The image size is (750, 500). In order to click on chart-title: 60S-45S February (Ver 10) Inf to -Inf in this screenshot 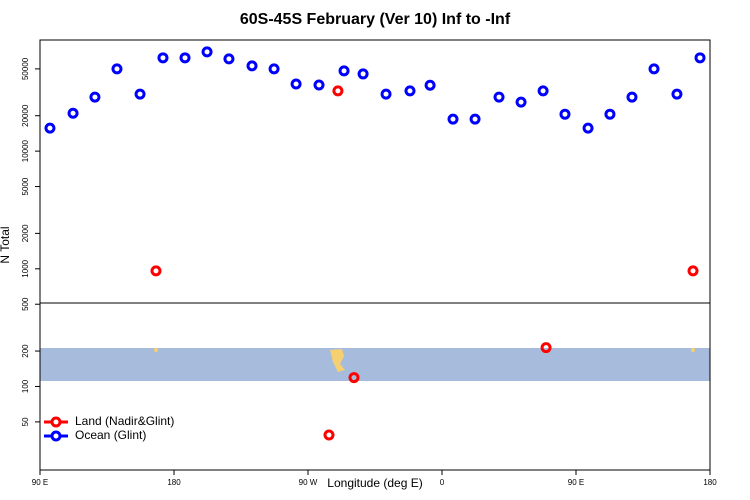, I will do `click(375, 19)`.